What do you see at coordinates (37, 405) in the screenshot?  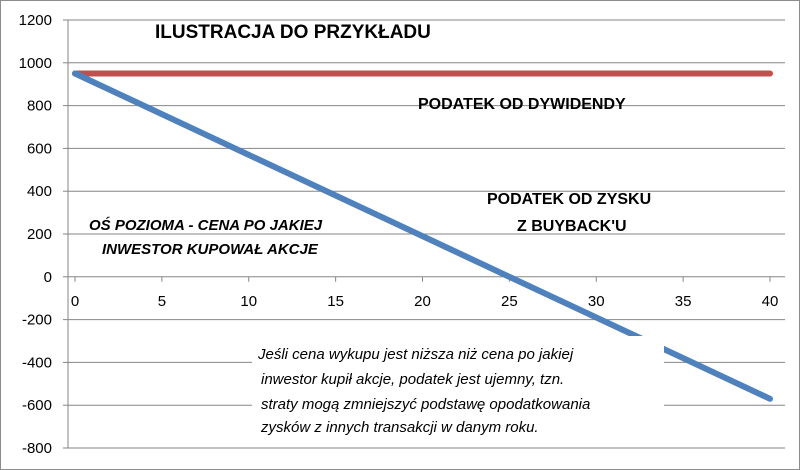 I see `y-tick-label: -600` at bounding box center [37, 405].